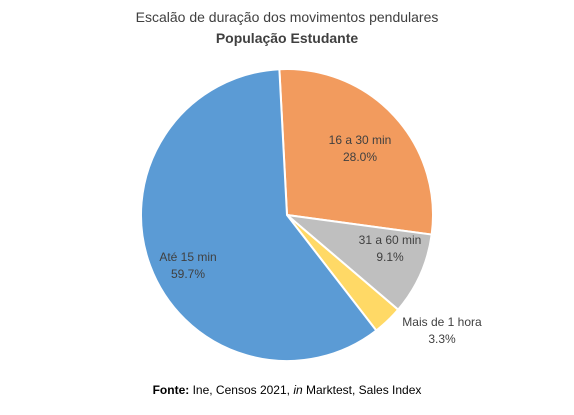 The image size is (574, 415). Describe the element at coordinates (390, 240) in the screenshot. I see `slice-label-text: 31 a 60 min` at that location.